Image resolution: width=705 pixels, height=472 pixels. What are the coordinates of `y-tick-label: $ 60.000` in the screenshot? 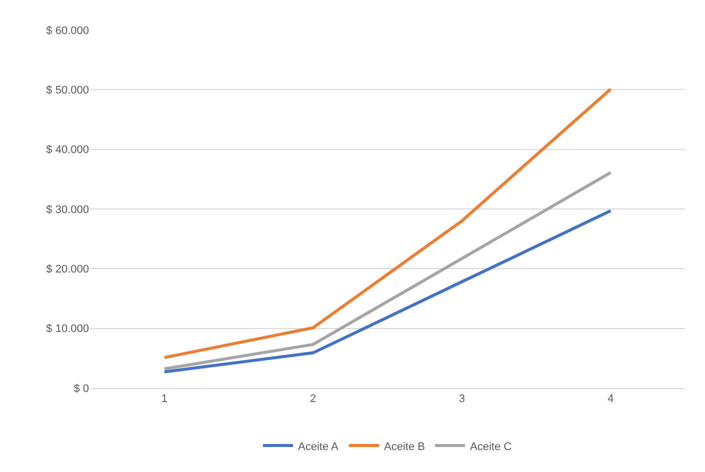 It's located at (67, 30).